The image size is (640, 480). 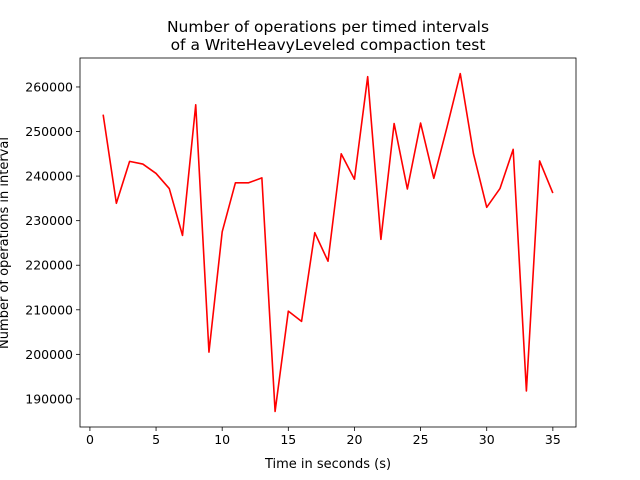 I want to click on x-tick-label: 30, so click(x=487, y=439).